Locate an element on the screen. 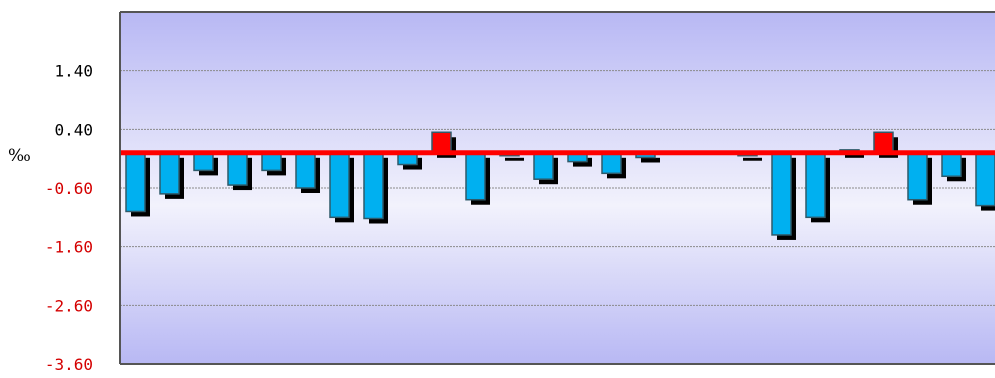  y-tick-label: -2.60 is located at coordinates (69, 305).